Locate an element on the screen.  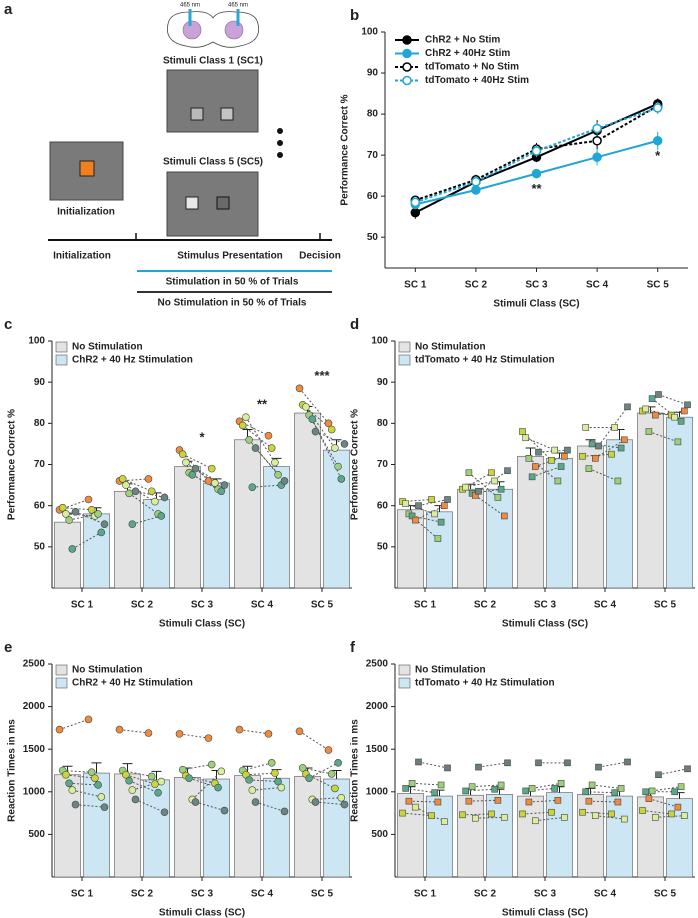
y-tick-label: 50 is located at coordinates (373, 237).